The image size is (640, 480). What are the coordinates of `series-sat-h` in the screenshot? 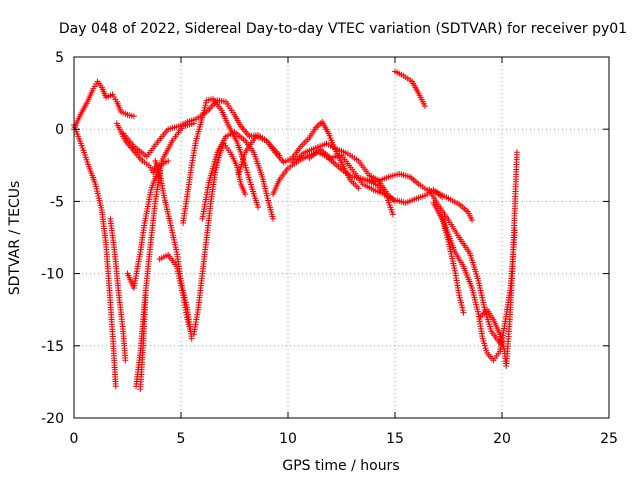 It's located at (173, 249).